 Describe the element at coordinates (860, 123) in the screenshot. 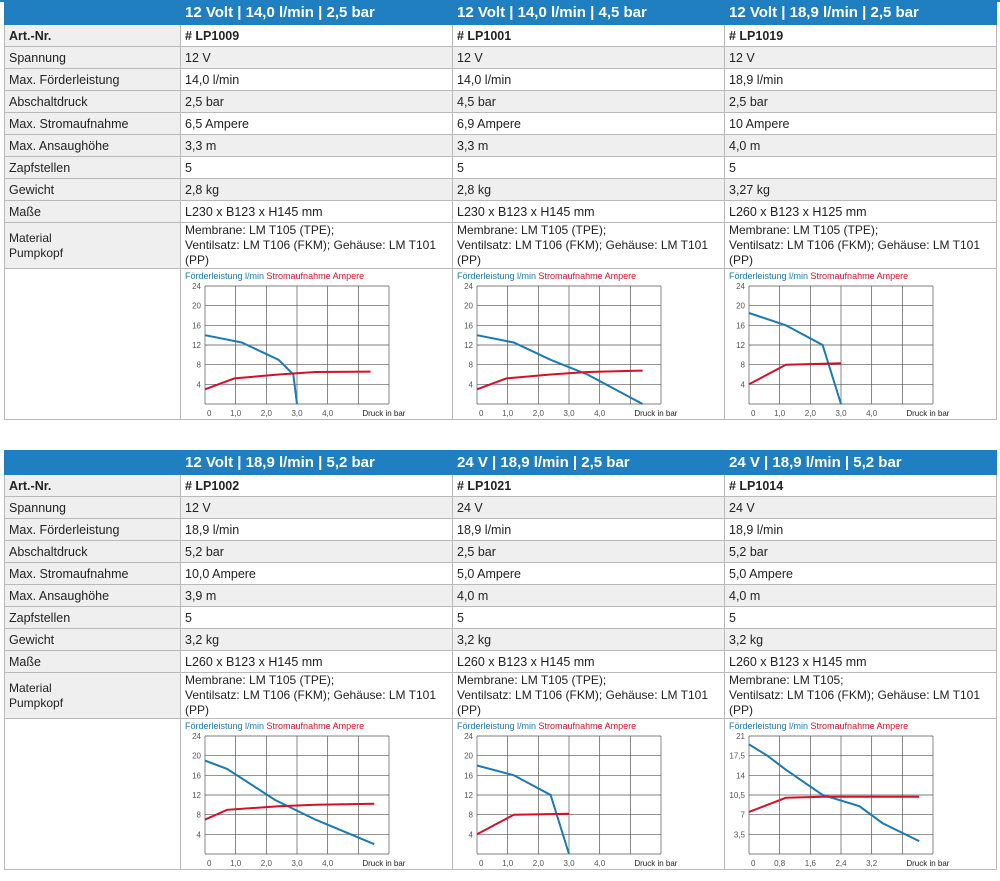

I see `spec-value: 10 Ampere` at that location.